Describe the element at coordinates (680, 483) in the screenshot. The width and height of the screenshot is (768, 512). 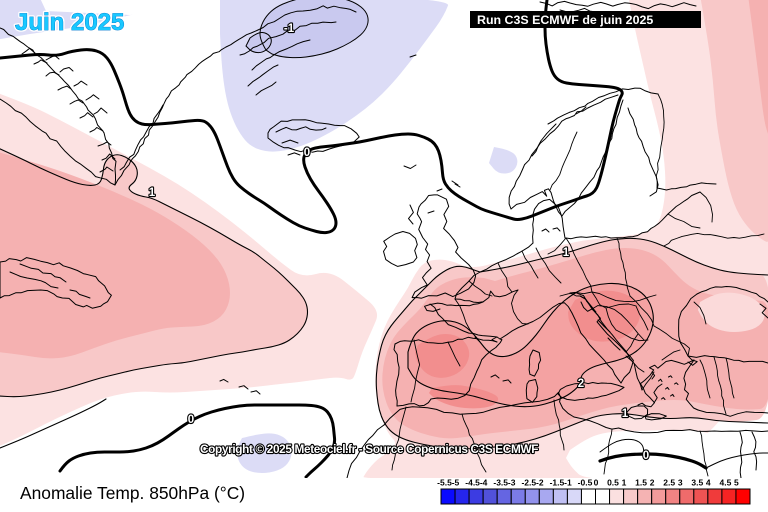
I see `svg-text: 3` at that location.